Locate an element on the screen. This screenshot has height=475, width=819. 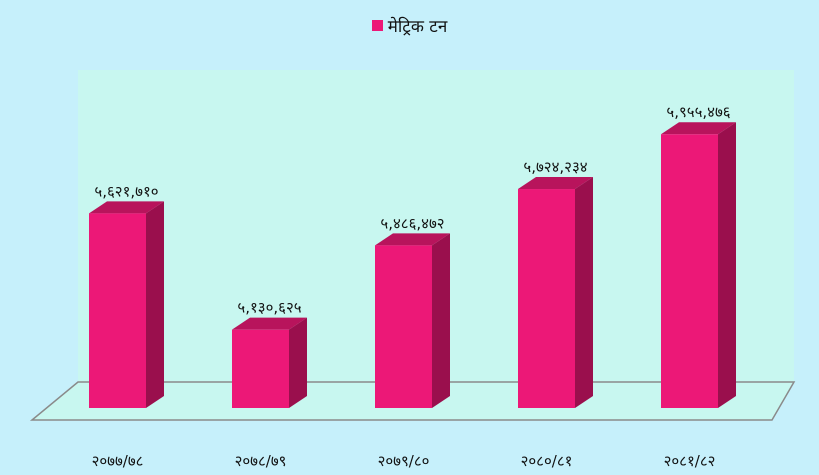
x-tick-label: २०७९/८० is located at coordinates (404, 461).